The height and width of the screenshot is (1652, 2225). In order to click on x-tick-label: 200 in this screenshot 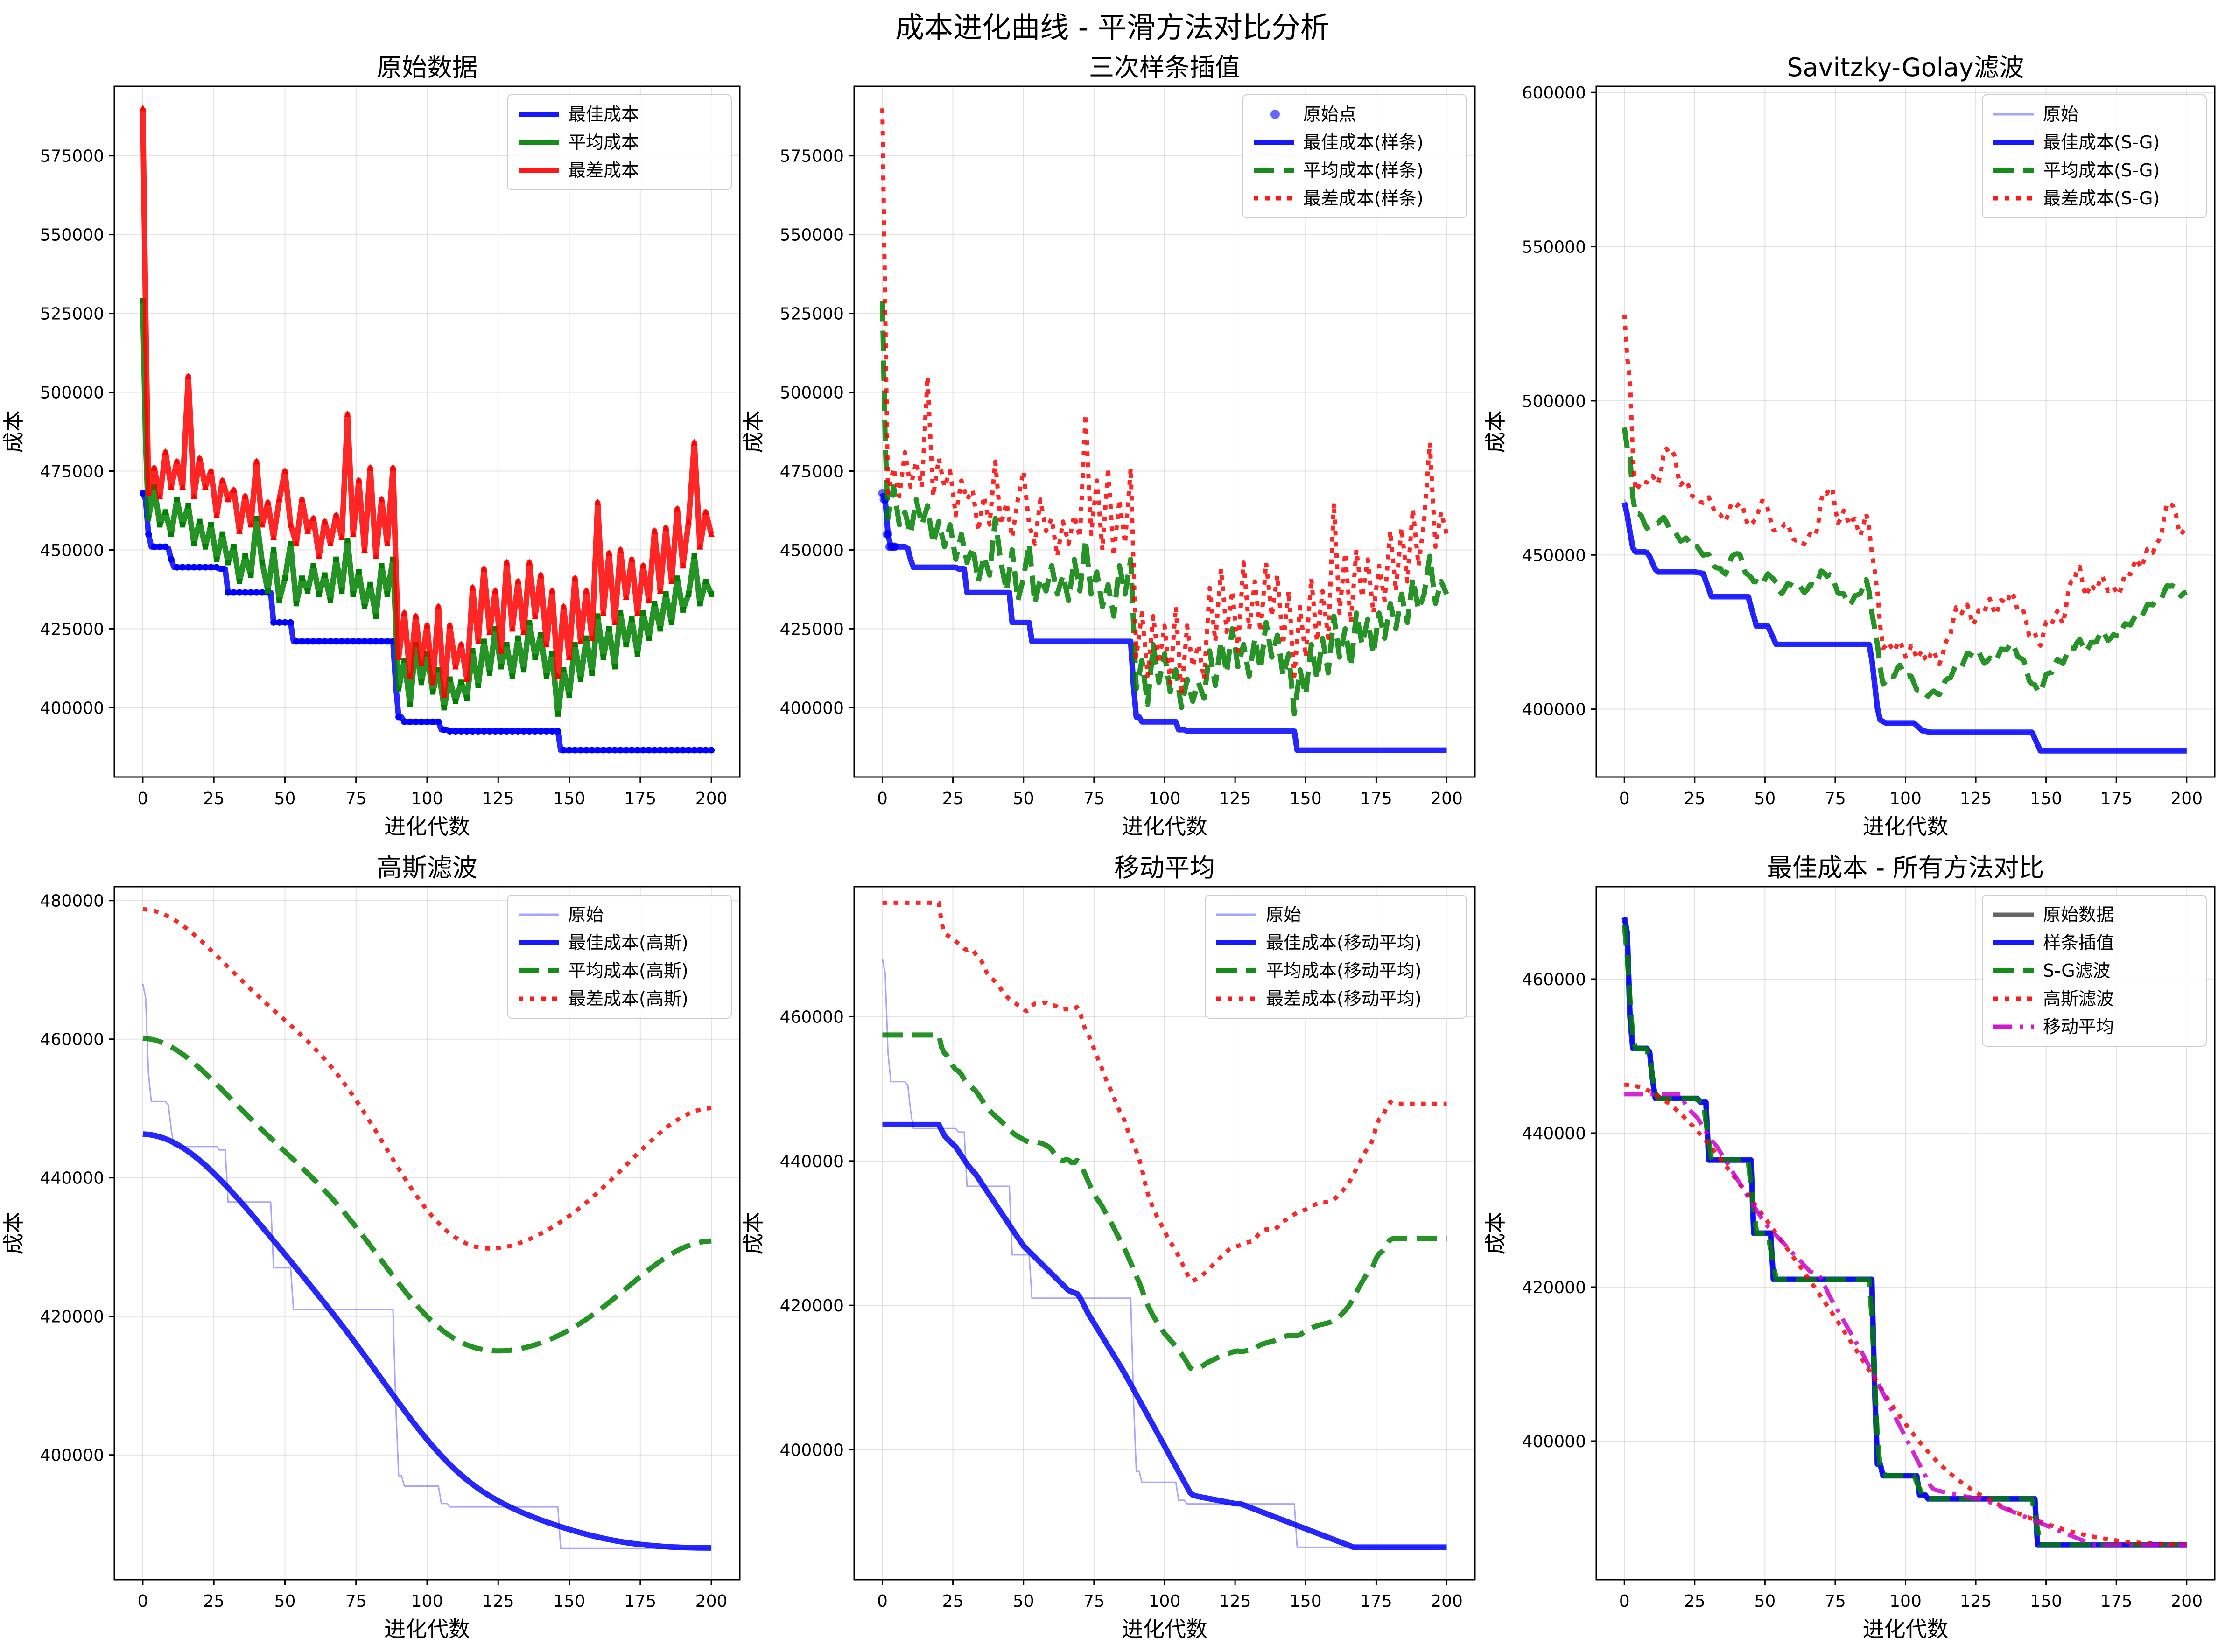, I will do `click(2187, 1601)`.